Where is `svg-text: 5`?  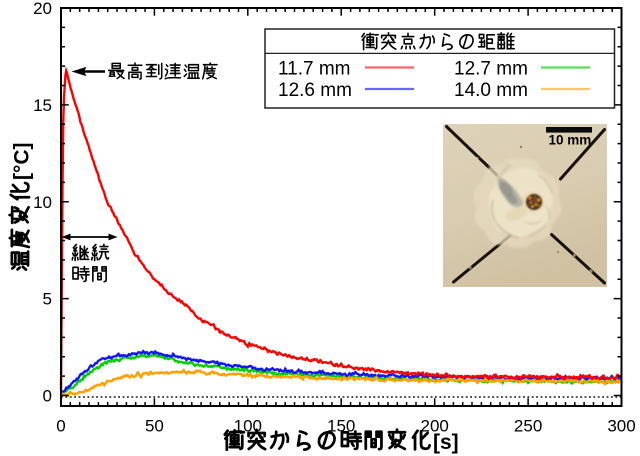
svg-text: 5 is located at coordinates (47, 299).